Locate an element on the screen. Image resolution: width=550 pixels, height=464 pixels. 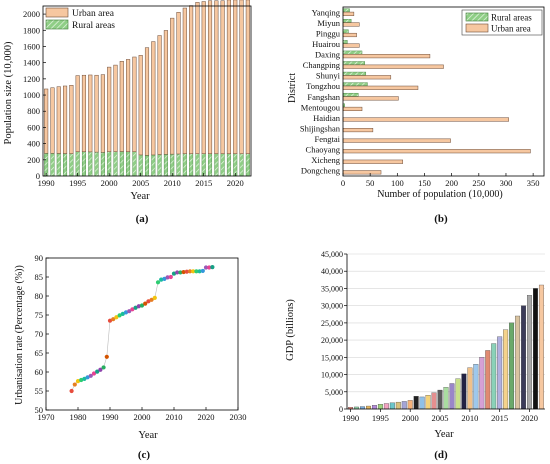
category-label-Tongzhou: Tongzhou is located at coordinates (323, 86).